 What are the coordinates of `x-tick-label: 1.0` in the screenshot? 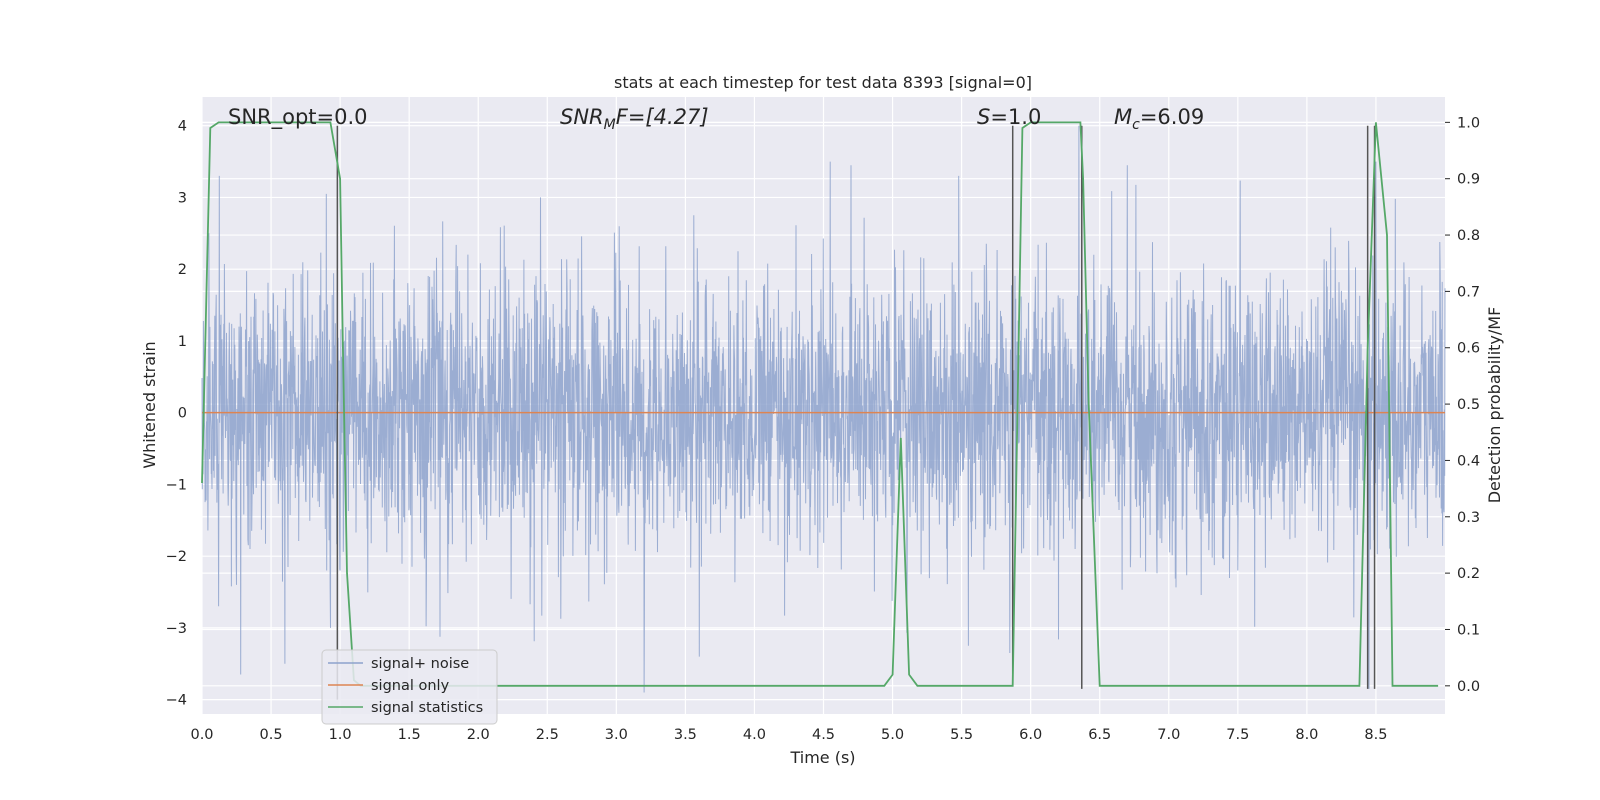 It's located at (340, 735).